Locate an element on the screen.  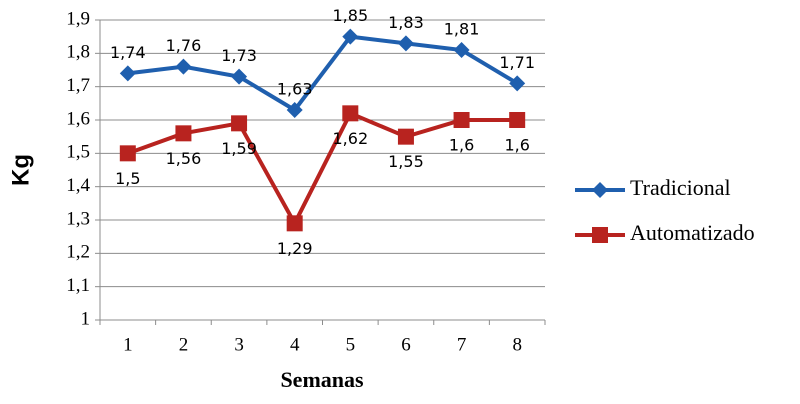
x-tick-label: 8 is located at coordinates (517, 344).